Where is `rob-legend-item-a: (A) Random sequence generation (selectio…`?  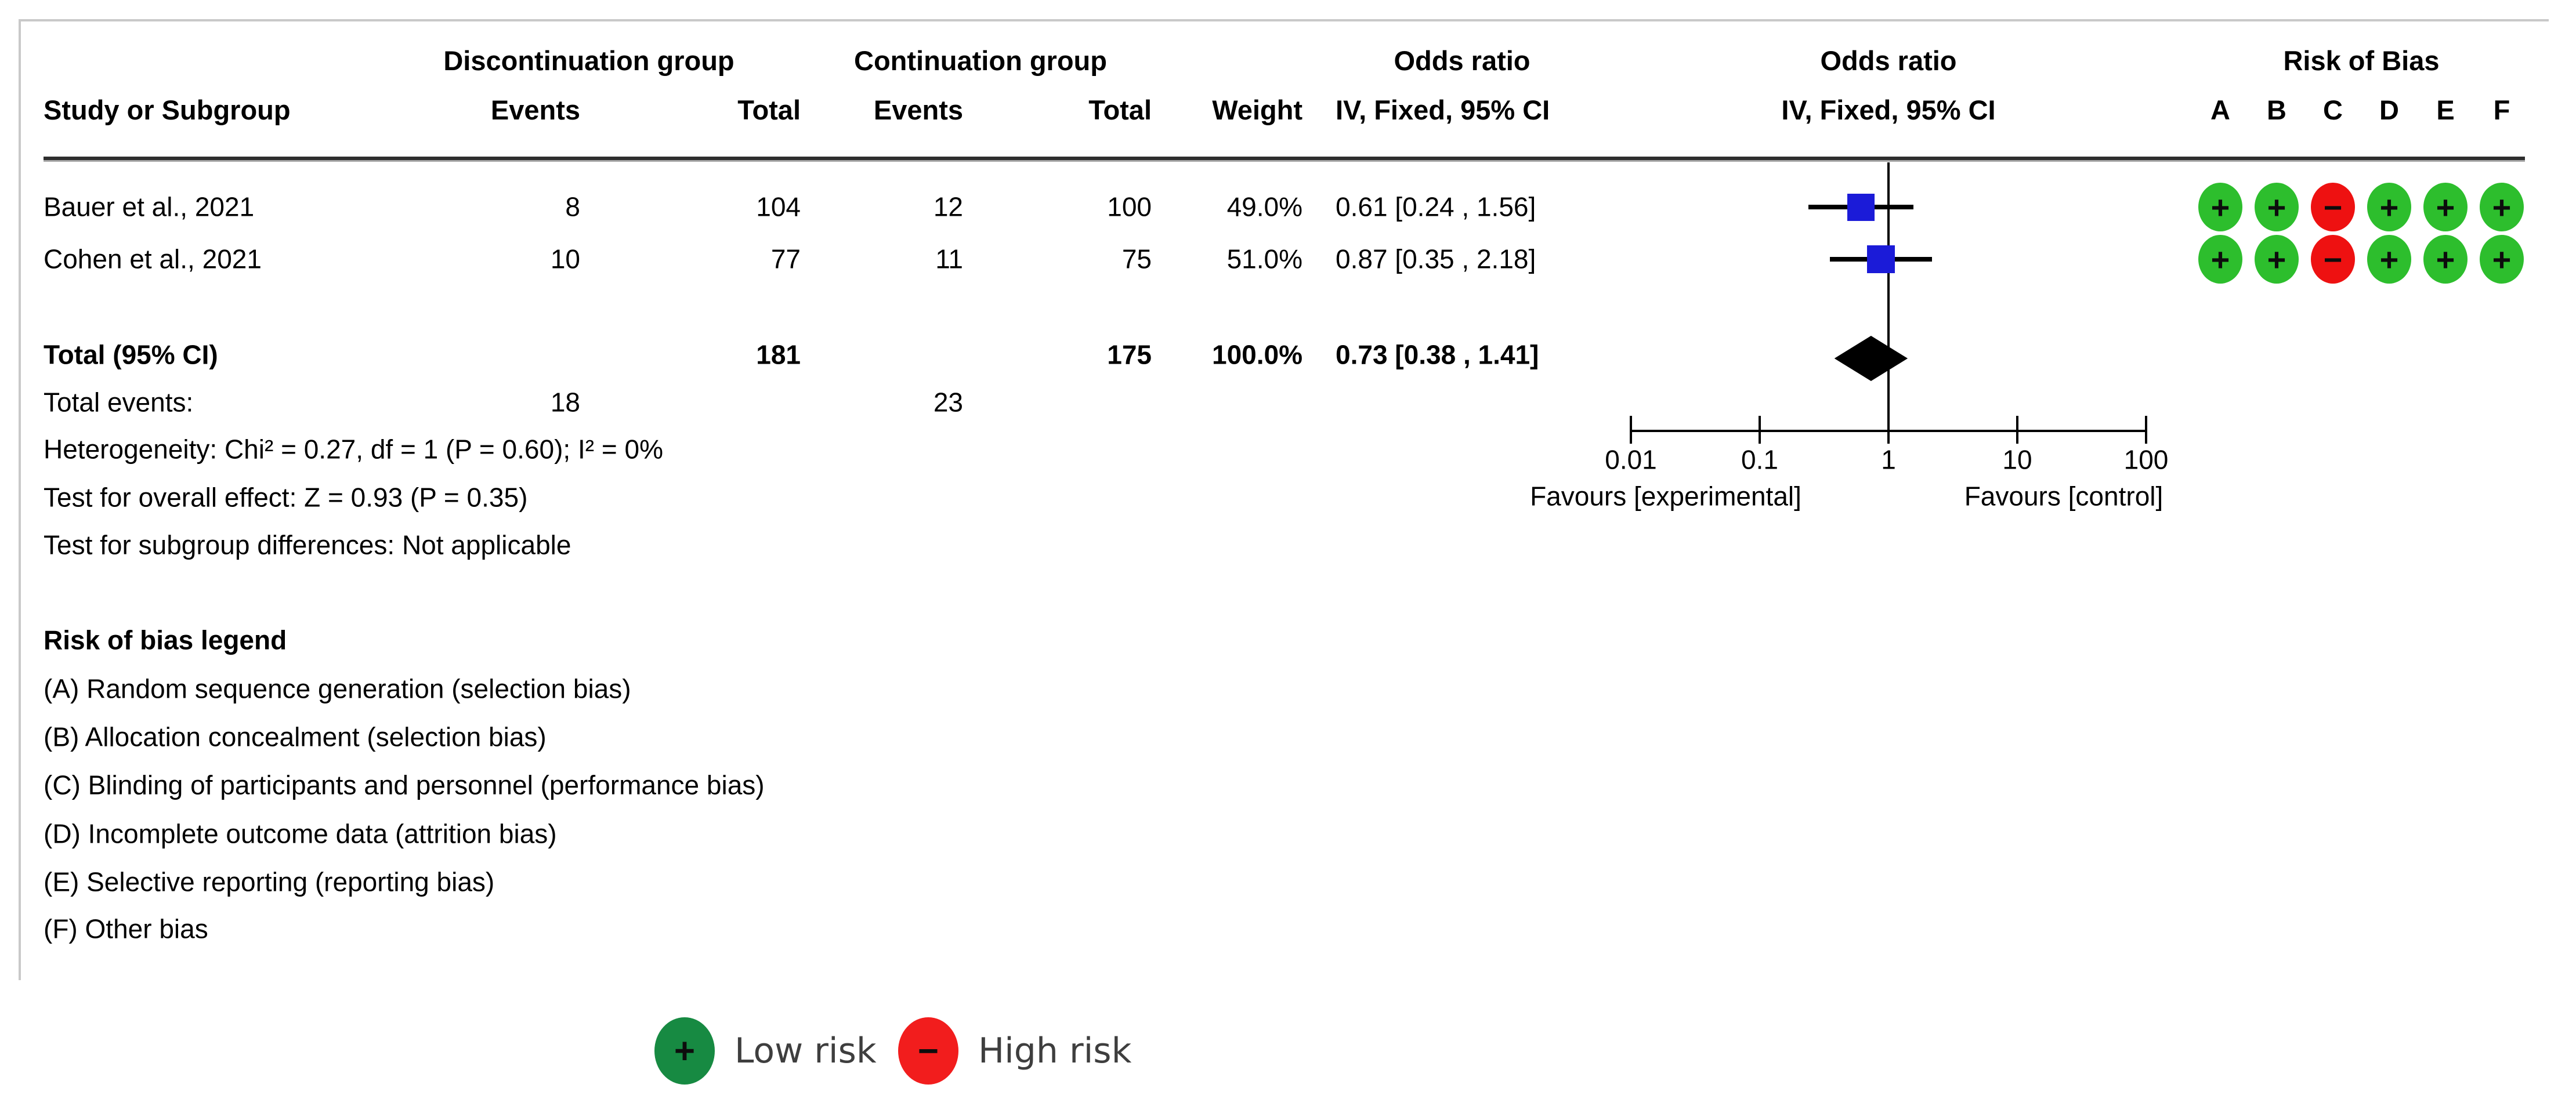
rob-legend-item-a: (A) Random sequence generation (selectio… is located at coordinates (337, 688).